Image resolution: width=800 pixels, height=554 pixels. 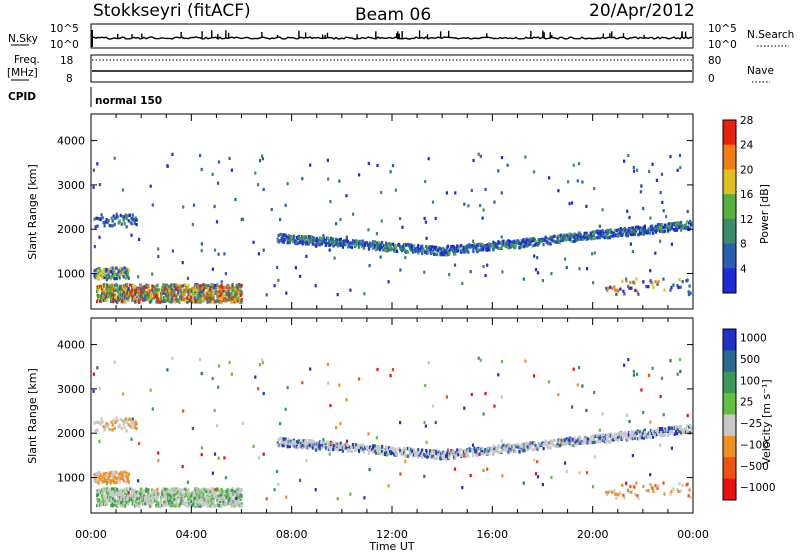 I want to click on freq-unit-label: [MHz], so click(x=22, y=73).